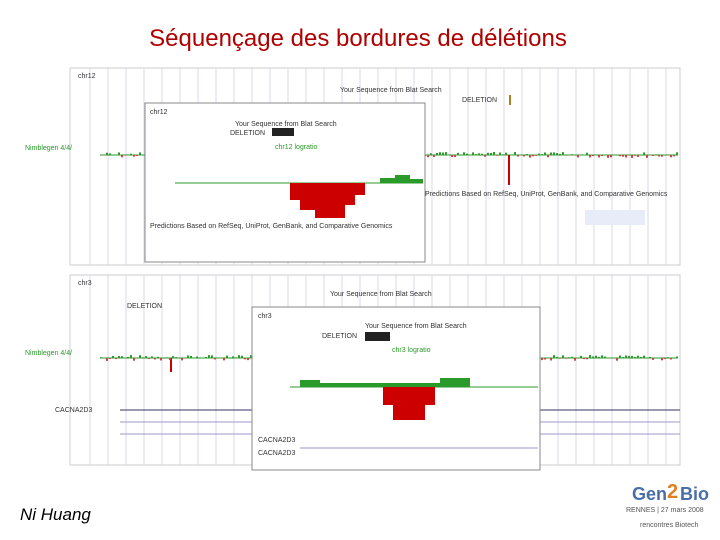 Image resolution: width=720 pixels, height=540 pixels. I want to click on inset-track: chr12 logratio, so click(296, 147).